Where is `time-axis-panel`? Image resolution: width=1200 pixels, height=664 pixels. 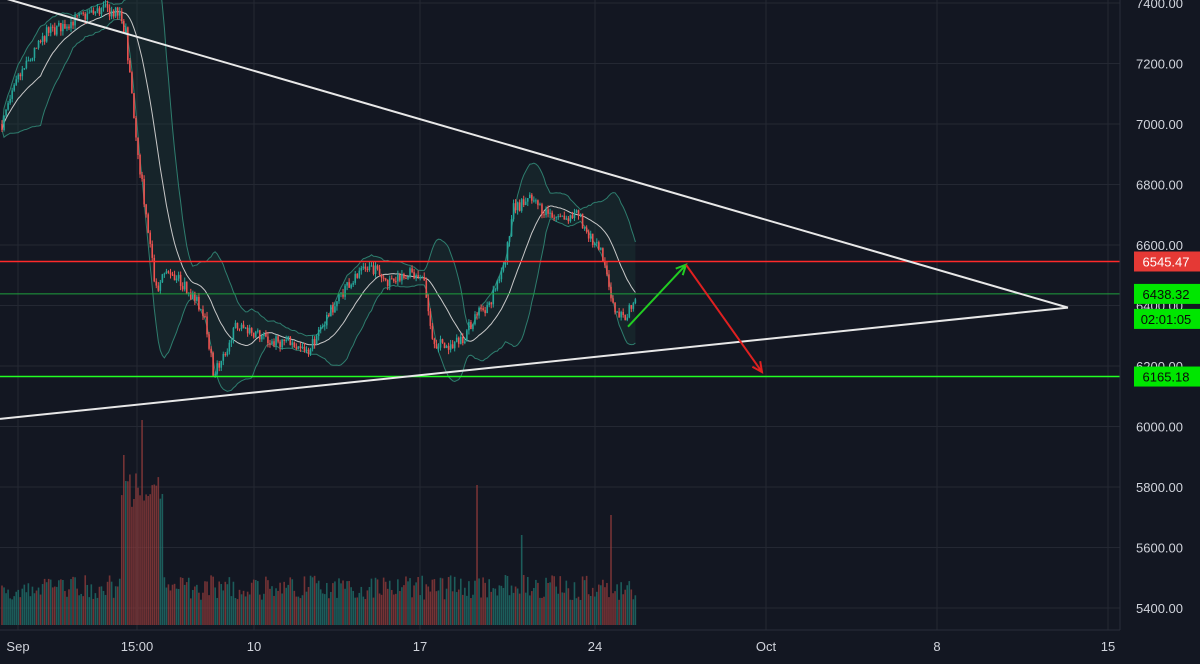
time-axis-panel is located at coordinates (600, 644).